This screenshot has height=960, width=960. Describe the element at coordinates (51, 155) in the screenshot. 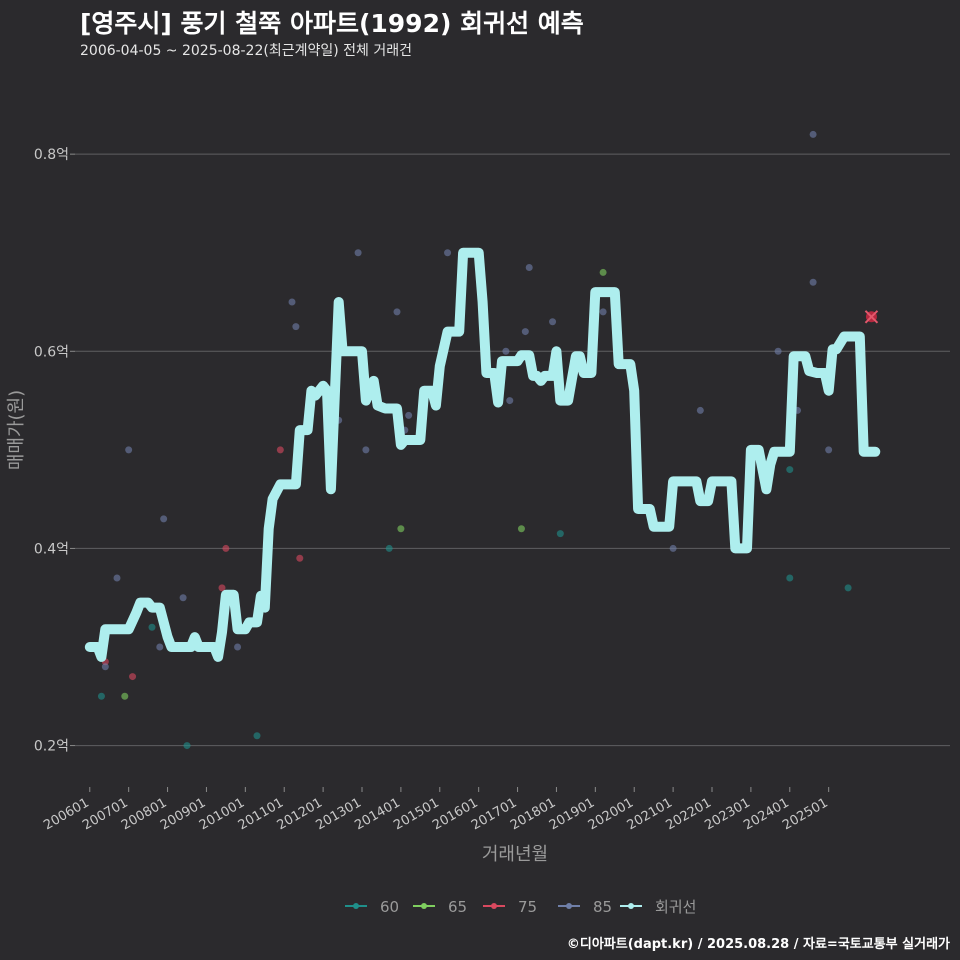

I see `y-tick-label: 0.8억` at that location.